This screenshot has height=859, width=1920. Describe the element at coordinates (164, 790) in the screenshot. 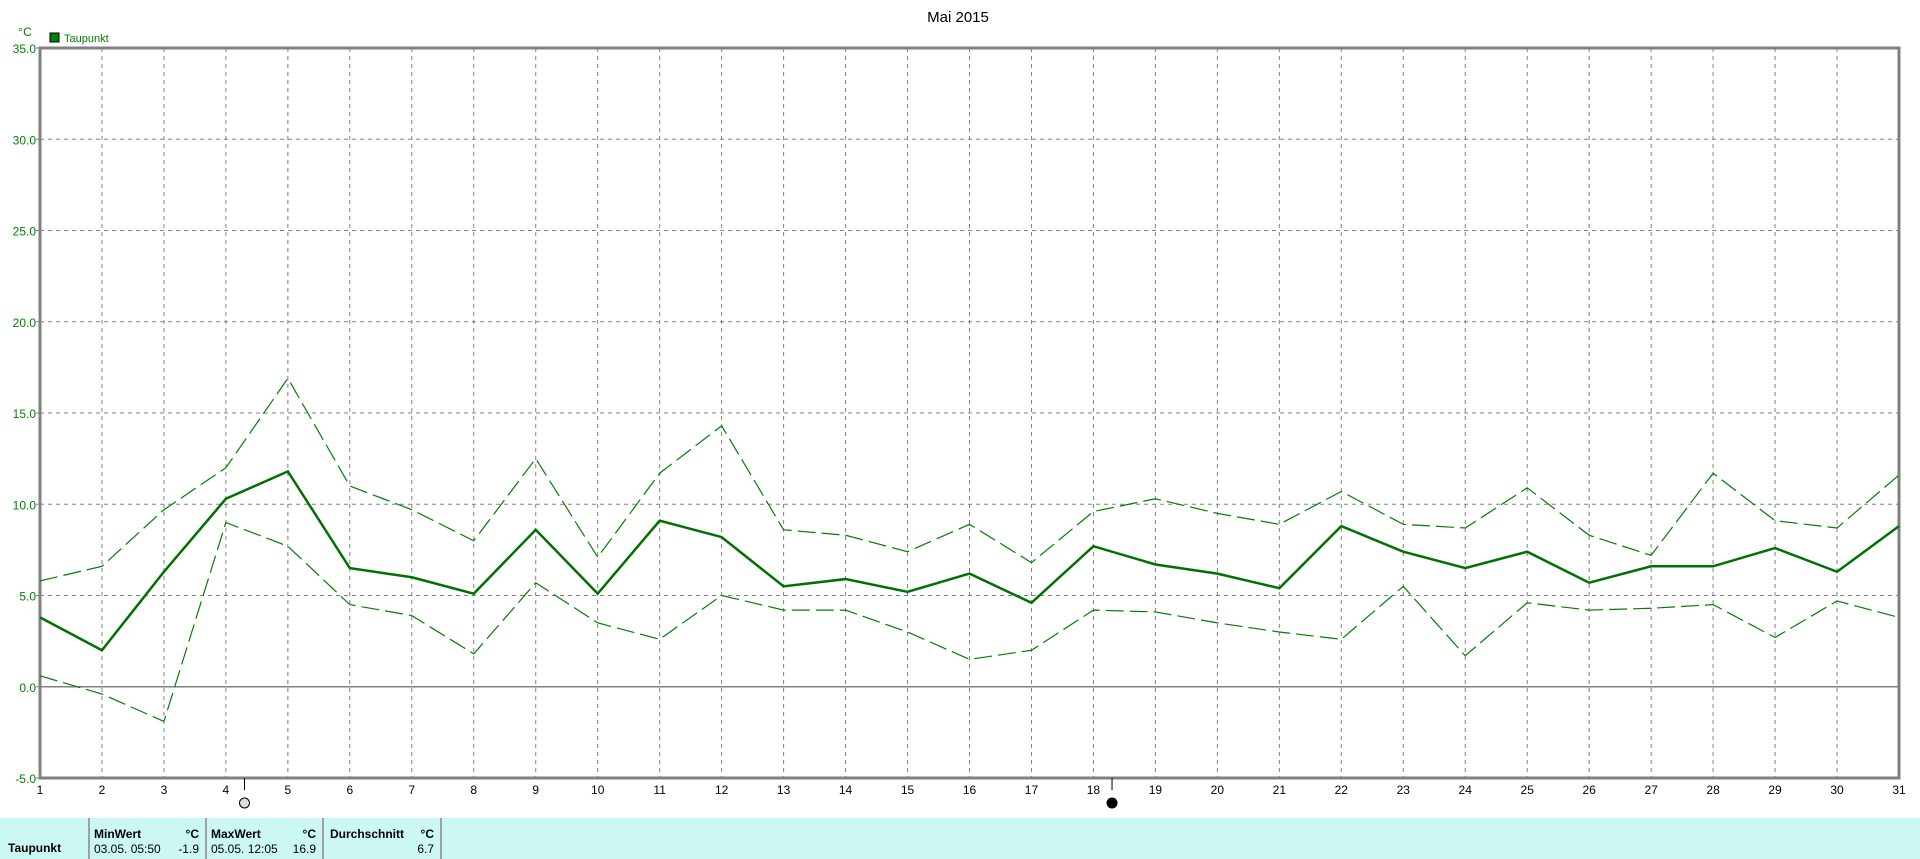

I see `x-tick-label: 3` at that location.